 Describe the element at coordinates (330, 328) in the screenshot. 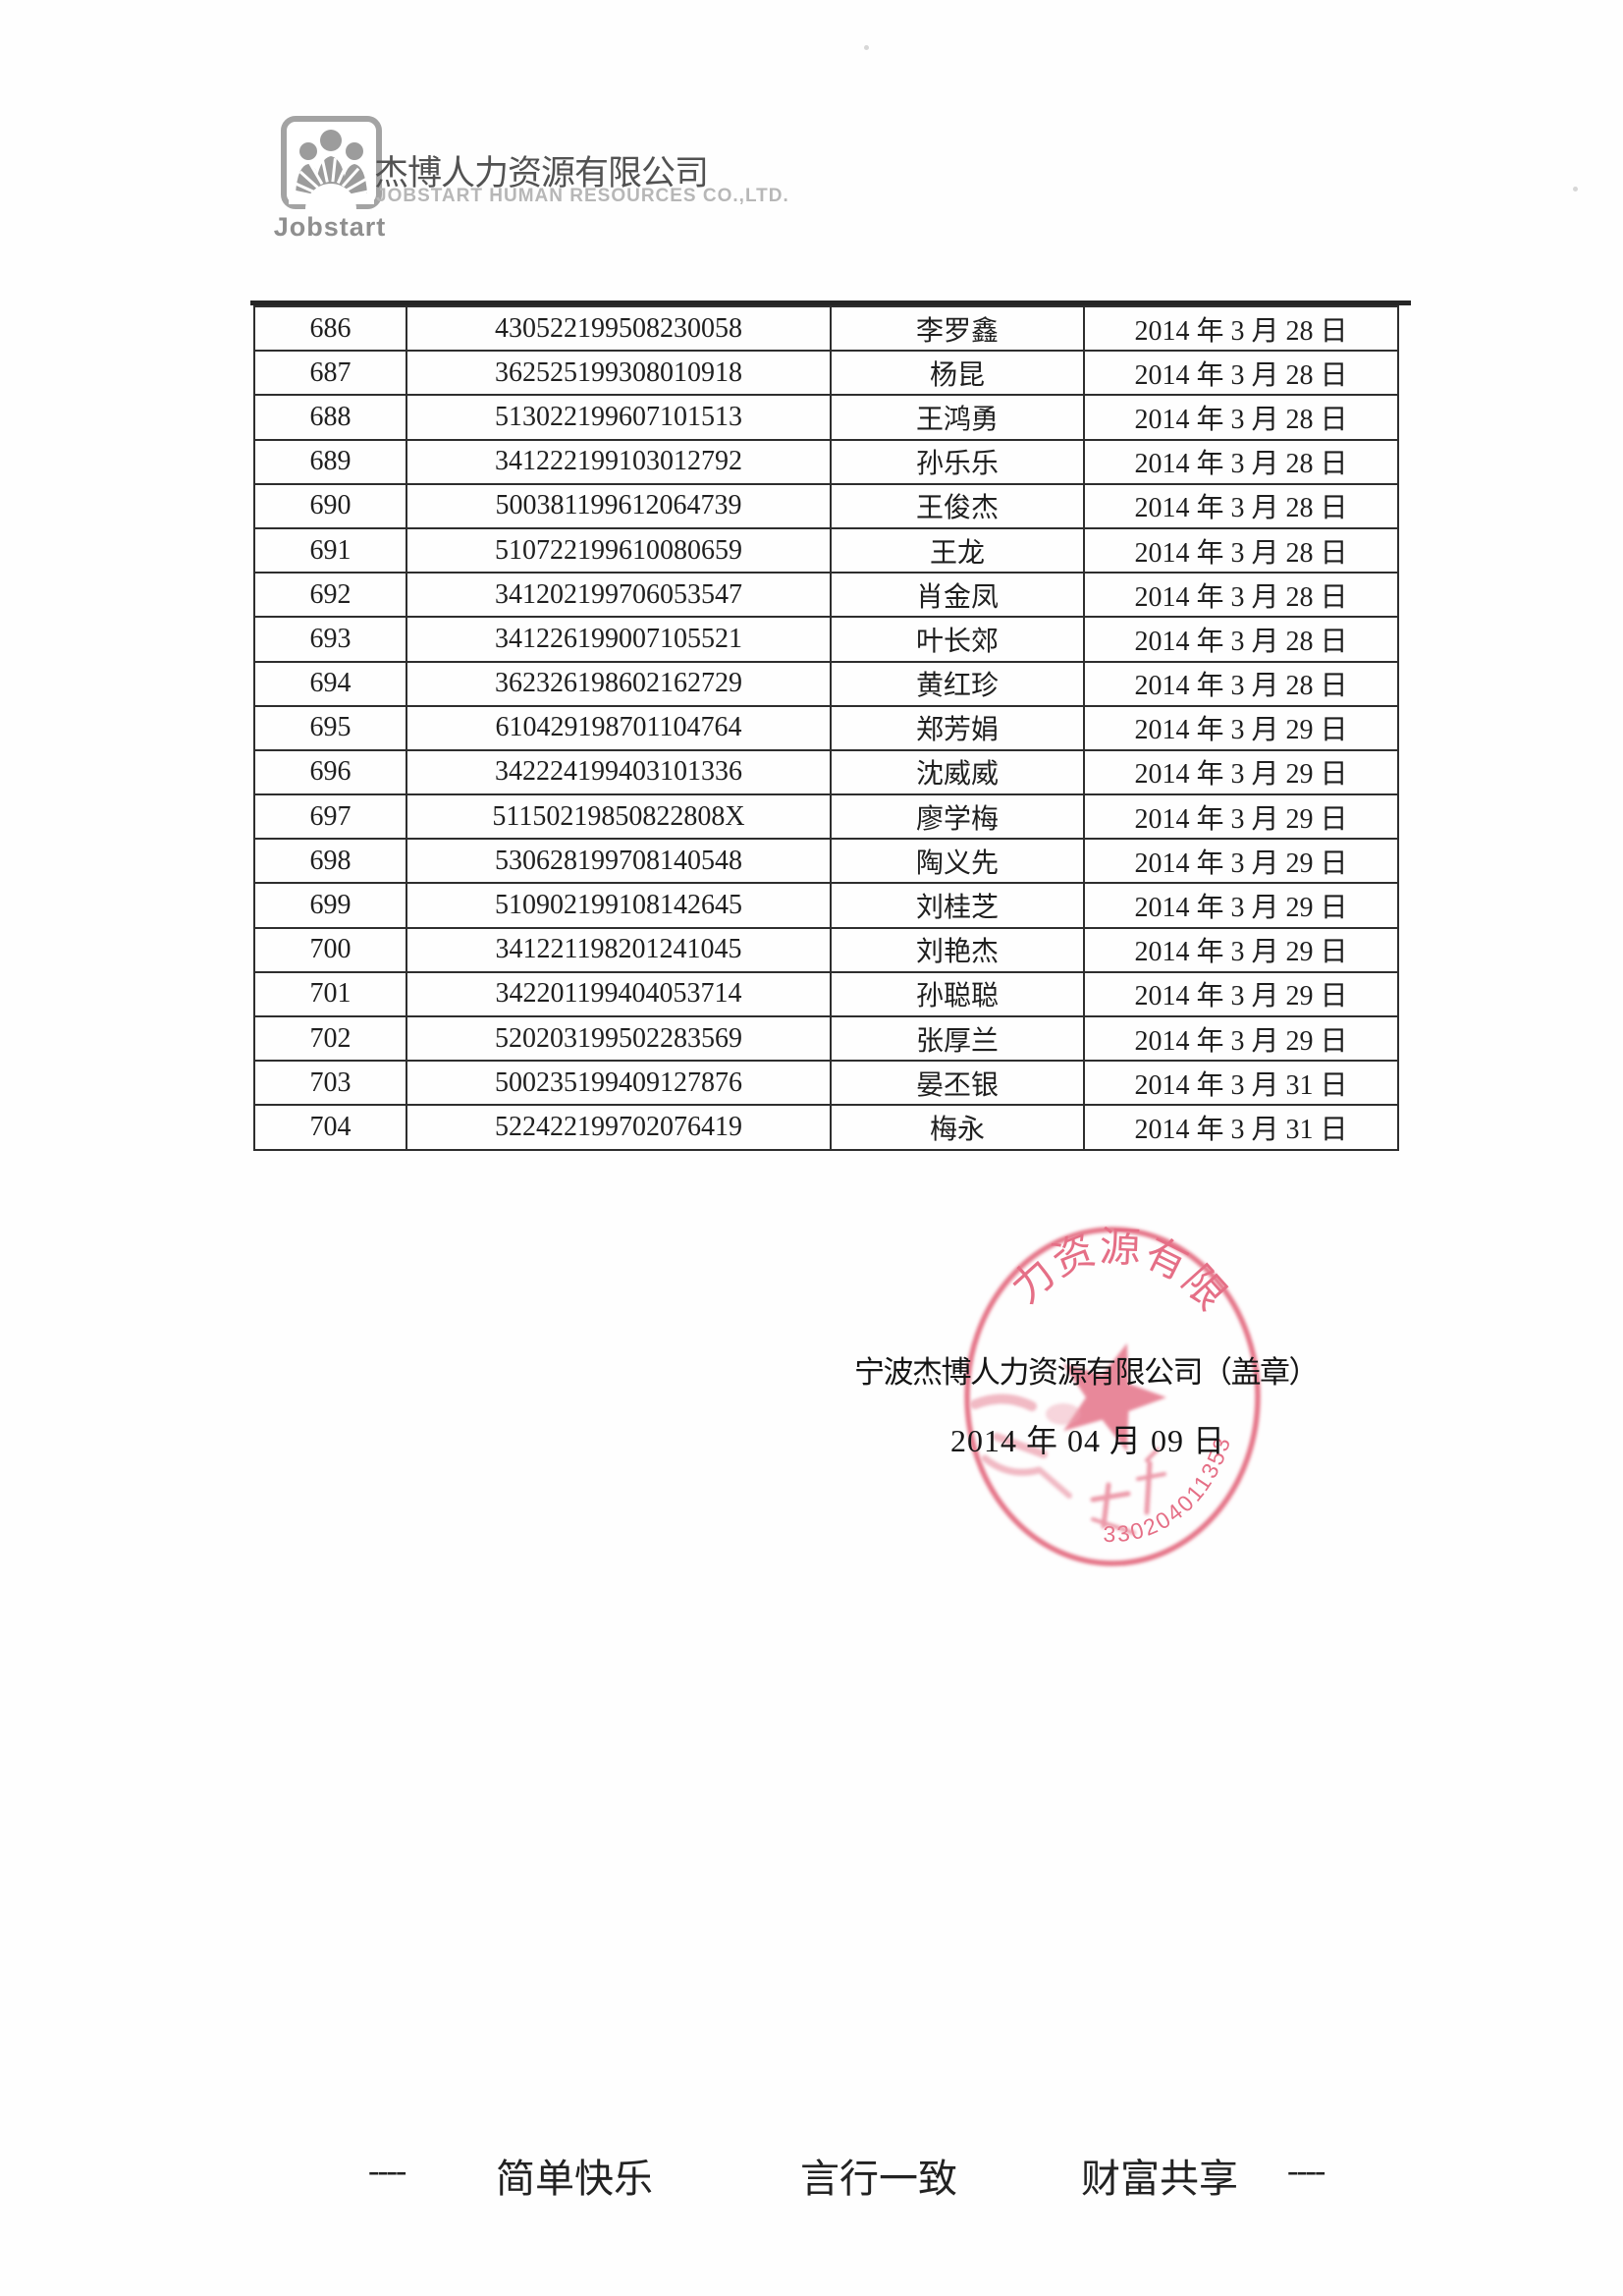

I see `row-no-cell: 686` at that location.